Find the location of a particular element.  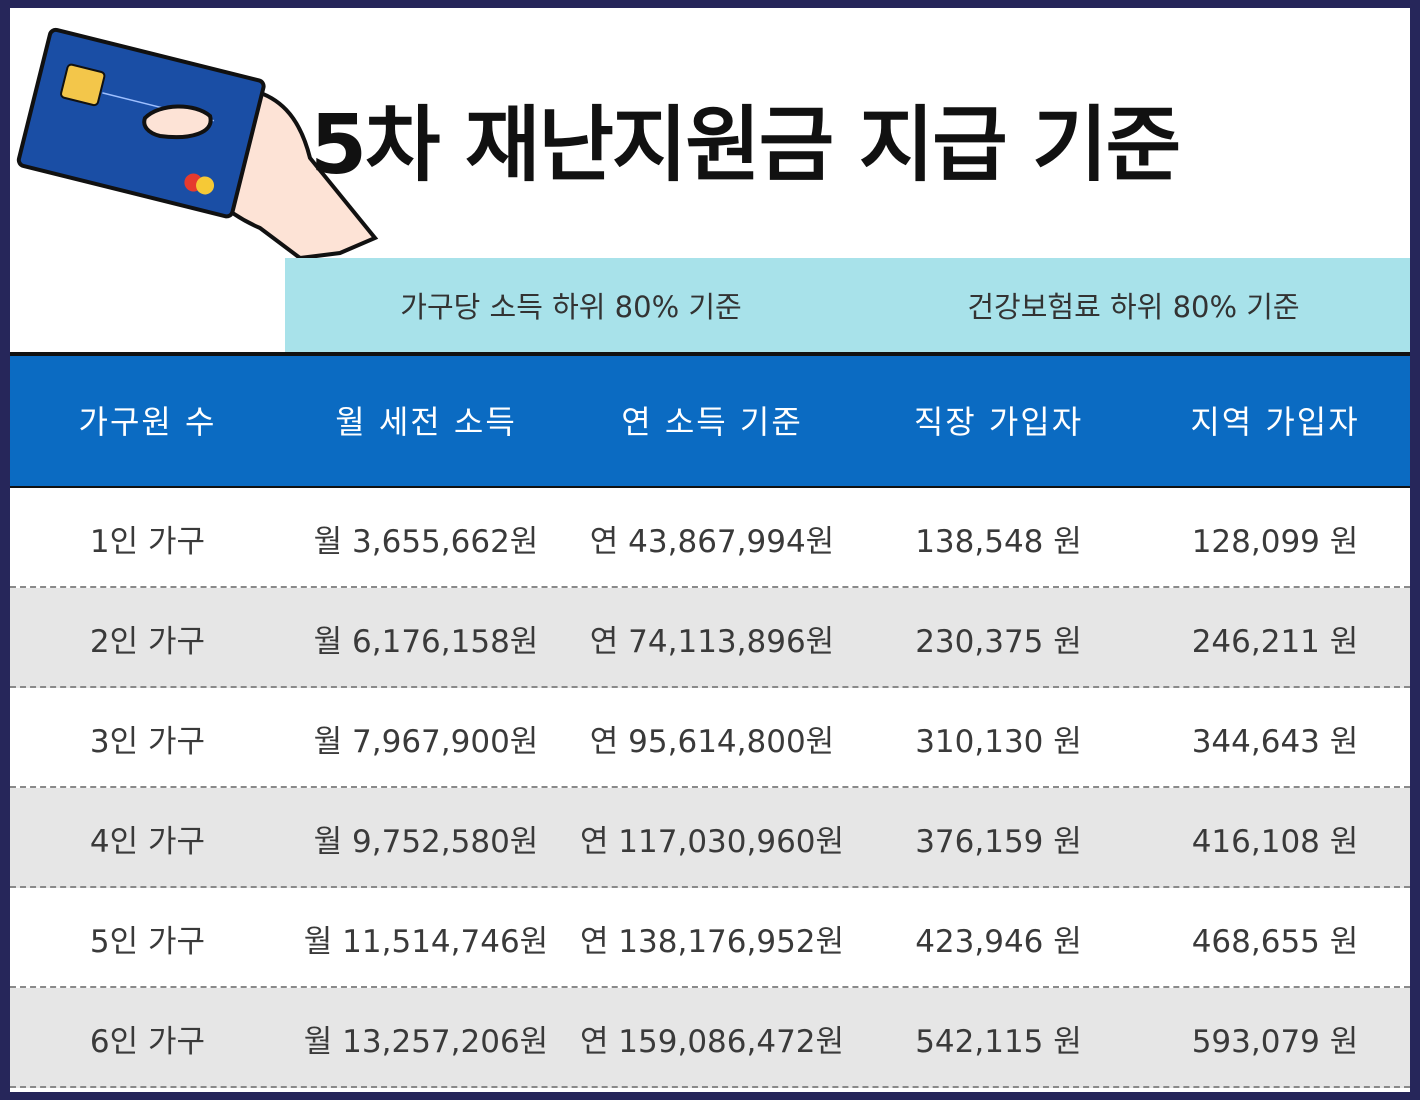

table-cell: 연 43,867,994원 is located at coordinates (712, 541).